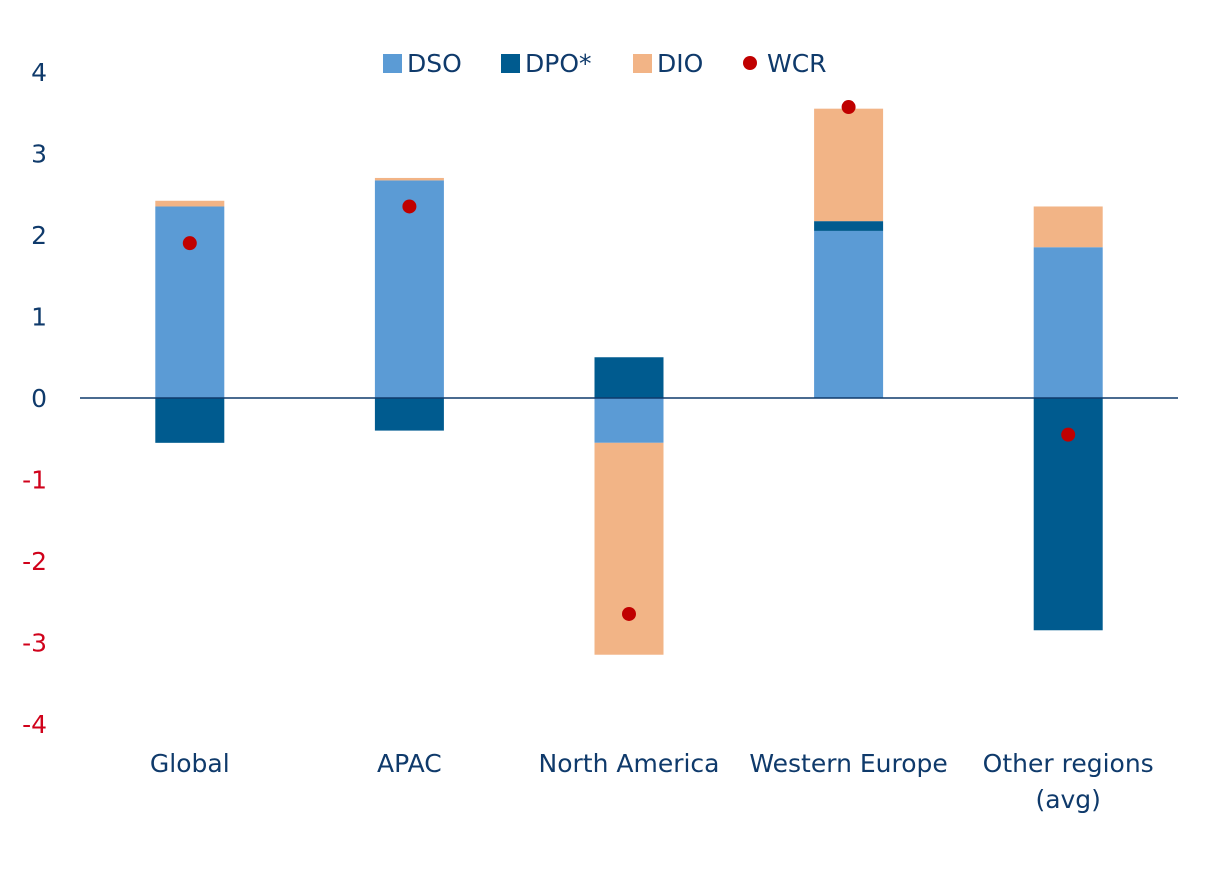 Image resolution: width=1215 pixels, height=878 pixels. I want to click on legend-label-dio: DIO, so click(680, 63).